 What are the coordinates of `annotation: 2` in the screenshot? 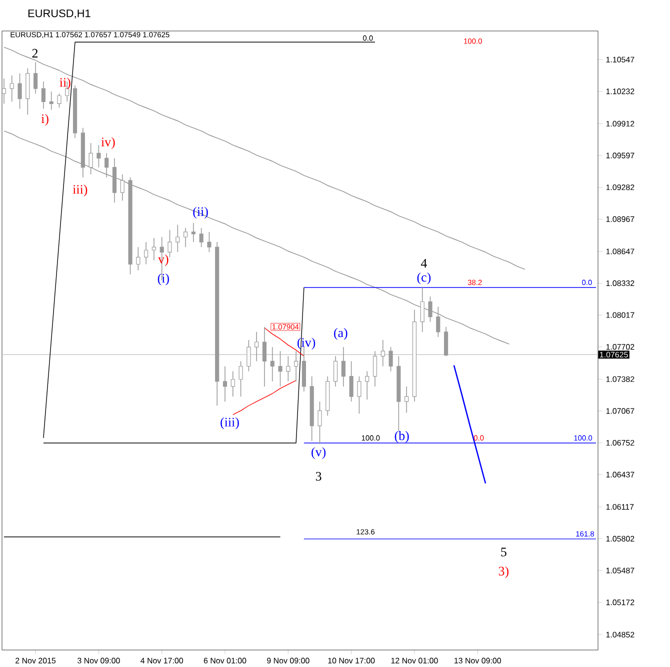 It's located at (35, 53).